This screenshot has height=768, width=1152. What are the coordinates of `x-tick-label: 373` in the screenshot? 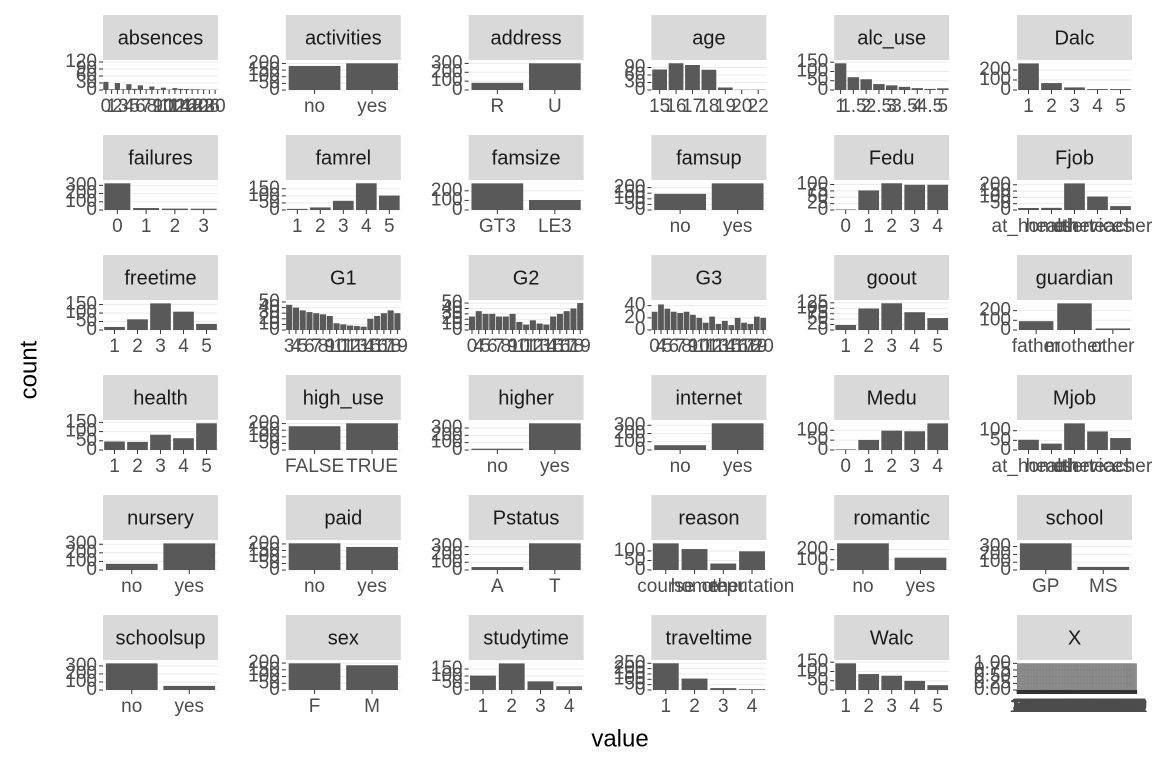 It's located at (1129, 706).